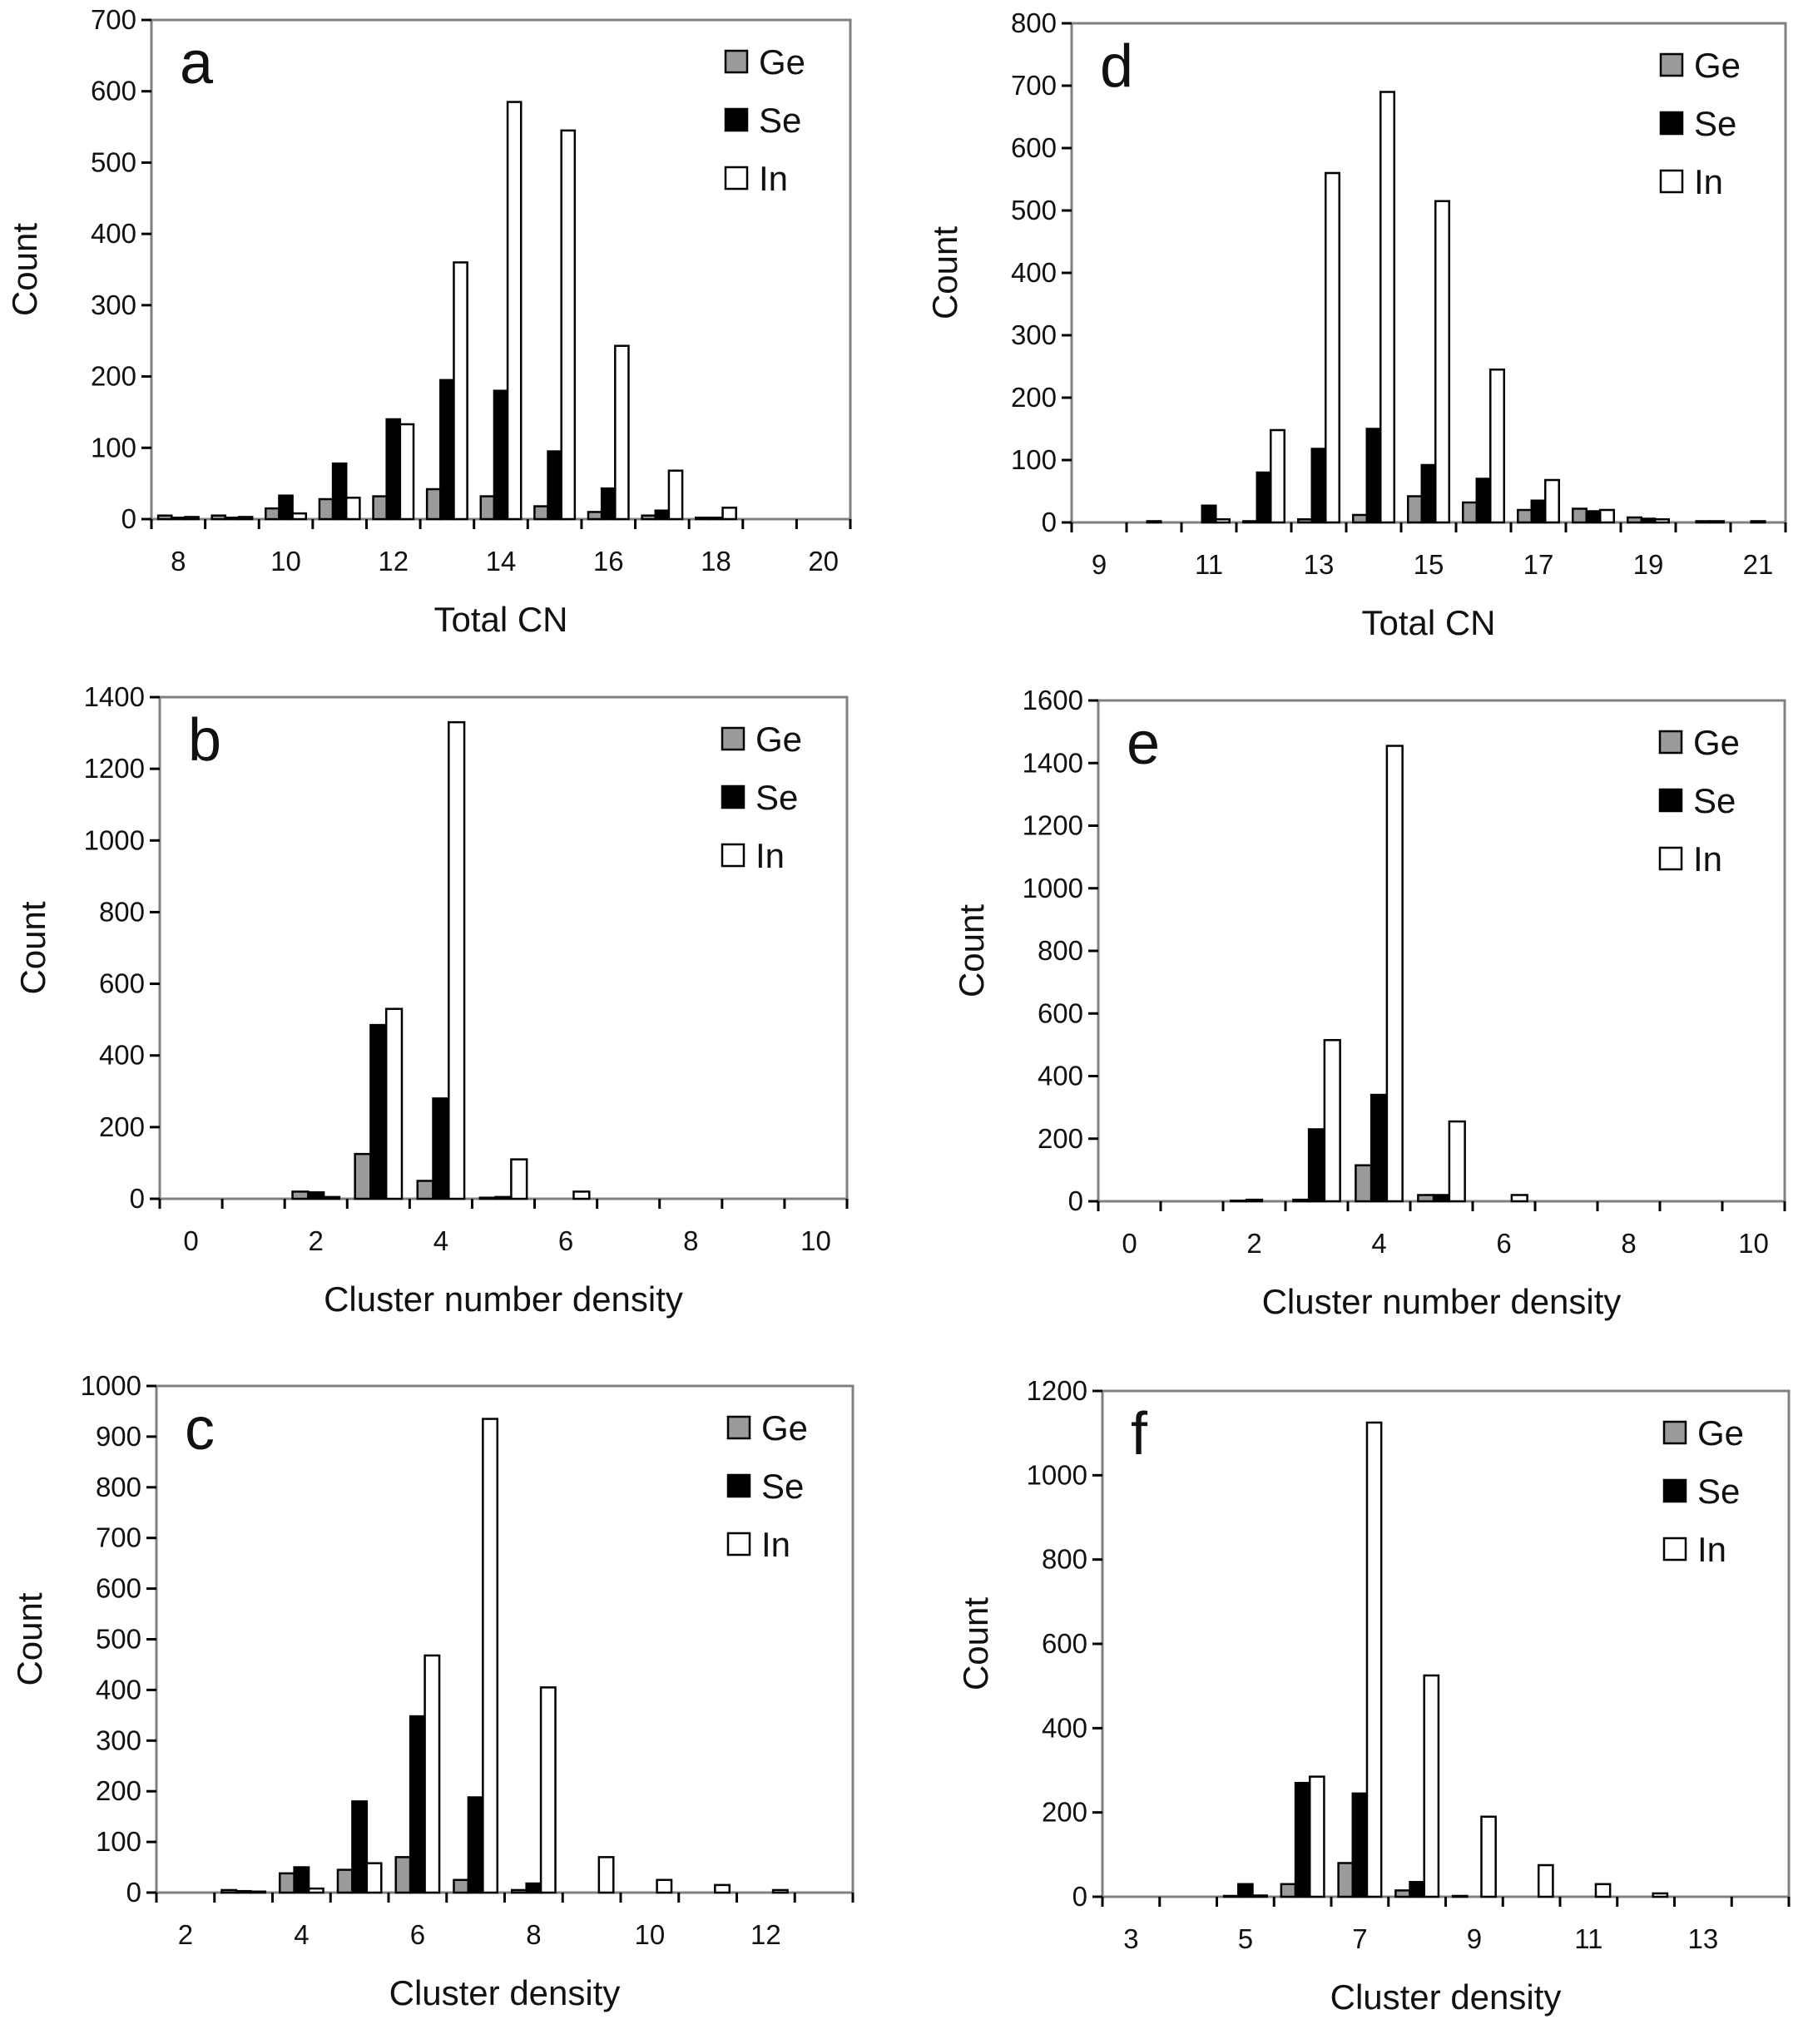 The height and width of the screenshot is (2044, 1803). Describe the element at coordinates (1320, 564) in the screenshot. I see `x-tick-label: 13` at that location.